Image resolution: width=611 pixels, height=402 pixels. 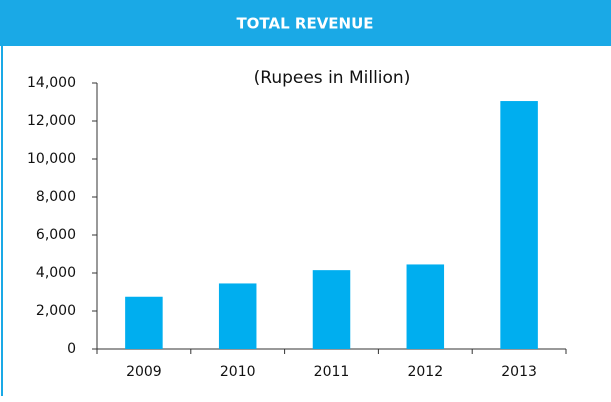 I want to click on y-tick-label: 12,000, so click(x=51, y=121).